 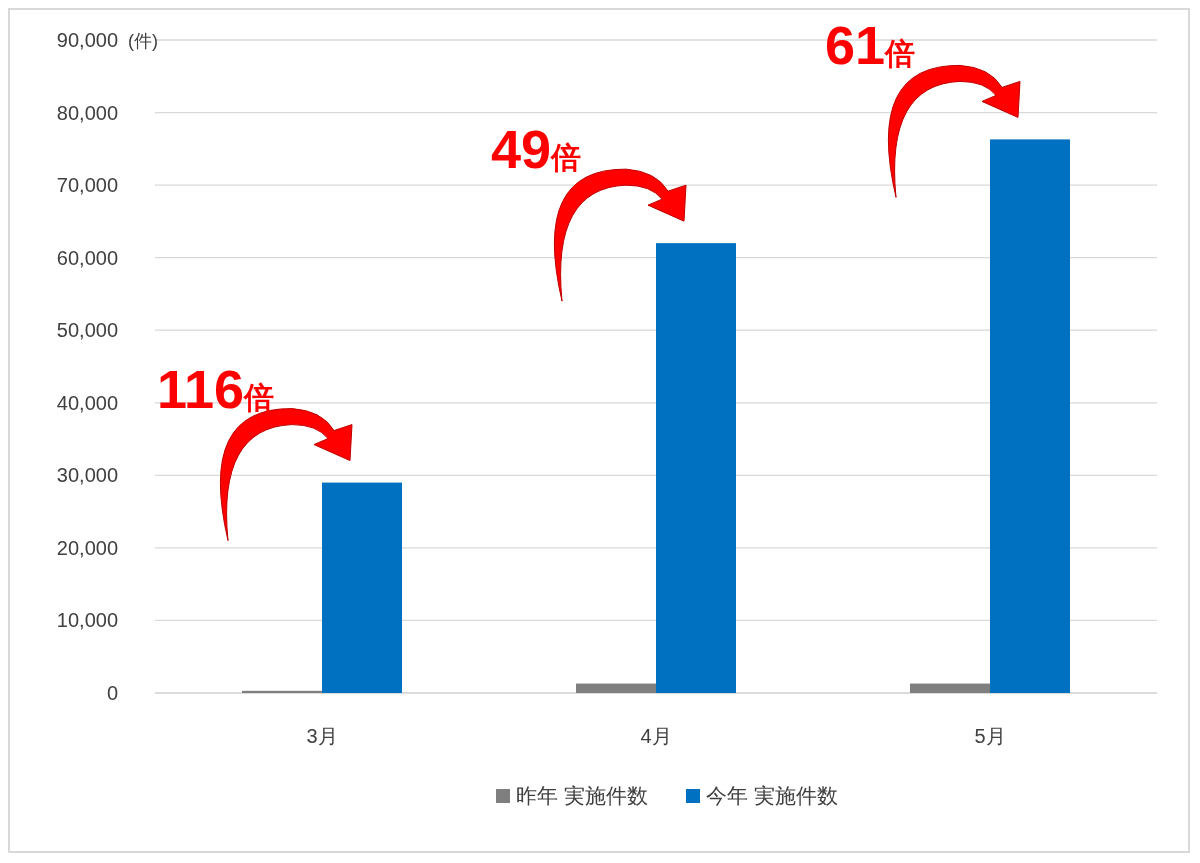 I want to click on y-axis-title: (件), so click(x=143, y=41).